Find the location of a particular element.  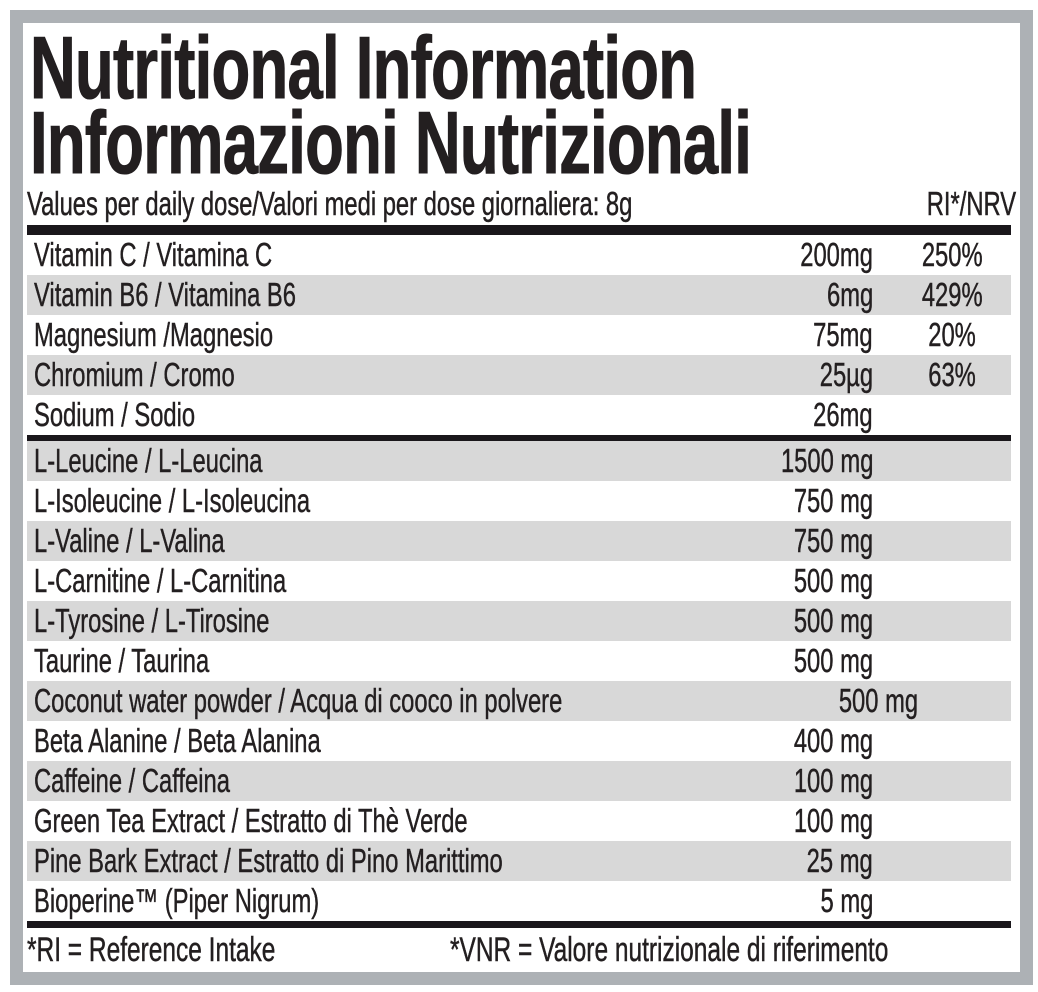

nutrient-amount: 25 mg is located at coordinates (839, 860).